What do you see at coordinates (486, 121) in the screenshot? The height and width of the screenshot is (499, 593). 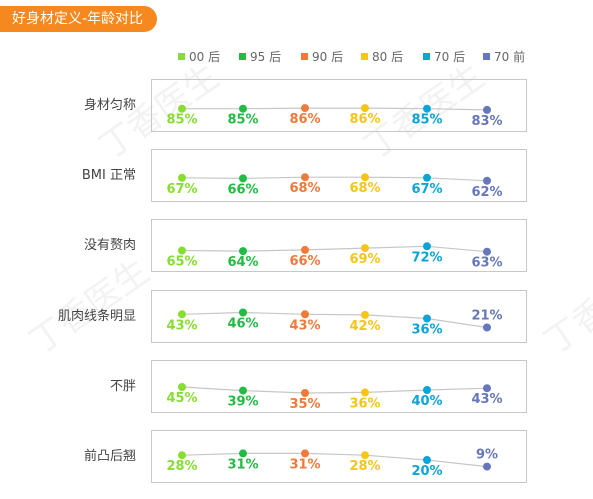 I see `data-label-0-5: 83%` at bounding box center [486, 121].